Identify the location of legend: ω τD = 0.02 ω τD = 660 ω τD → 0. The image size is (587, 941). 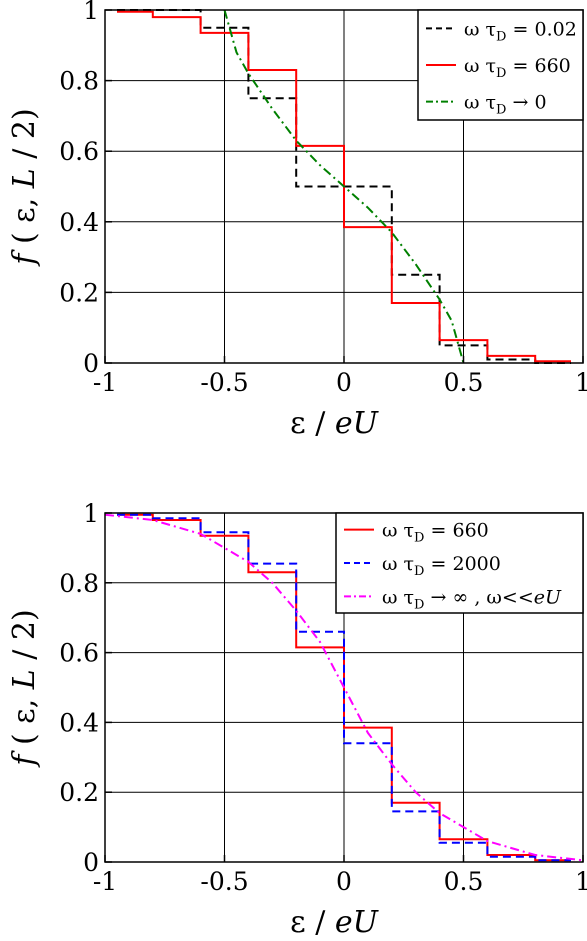
(500, 65).